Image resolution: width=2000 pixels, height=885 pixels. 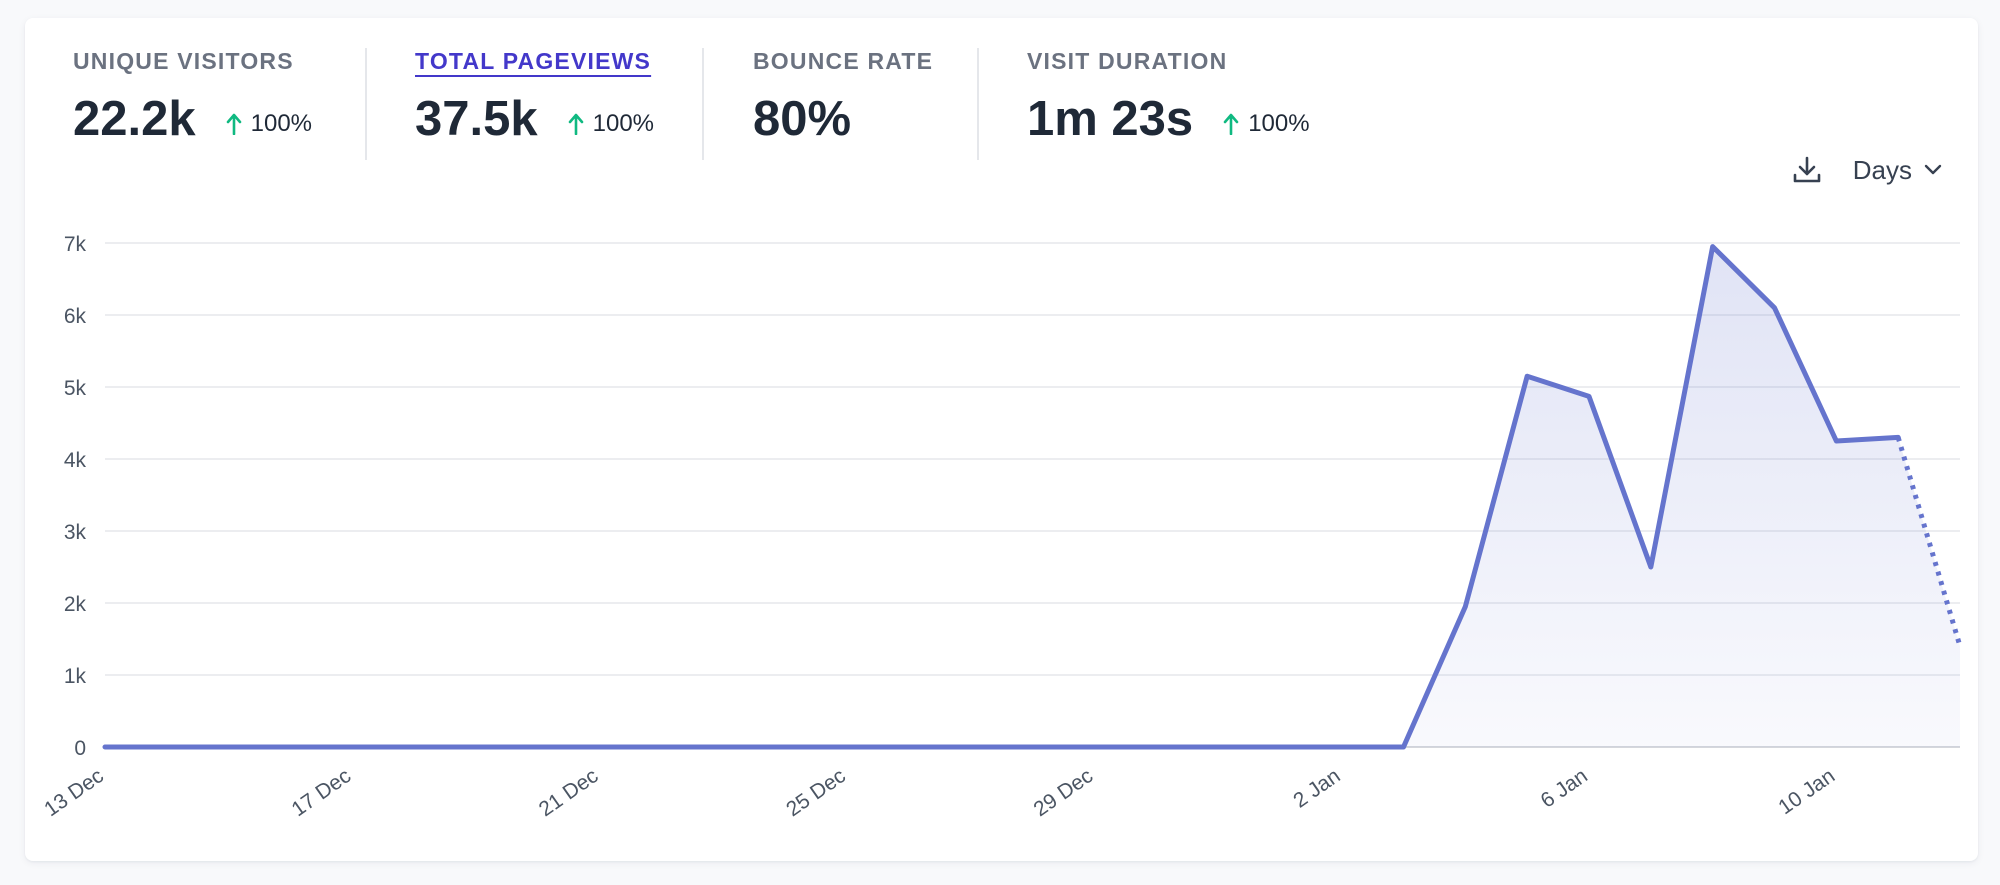 What do you see at coordinates (75, 244) in the screenshot?
I see `y-tick-label: 7k` at bounding box center [75, 244].